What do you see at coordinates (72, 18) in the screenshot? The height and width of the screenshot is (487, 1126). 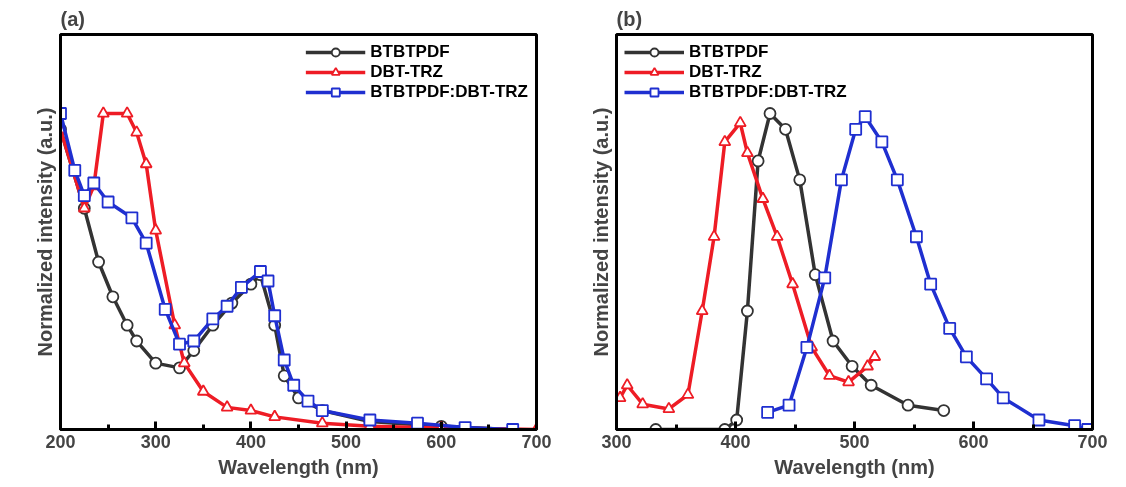 I see `chart-title: (a)` at bounding box center [72, 18].